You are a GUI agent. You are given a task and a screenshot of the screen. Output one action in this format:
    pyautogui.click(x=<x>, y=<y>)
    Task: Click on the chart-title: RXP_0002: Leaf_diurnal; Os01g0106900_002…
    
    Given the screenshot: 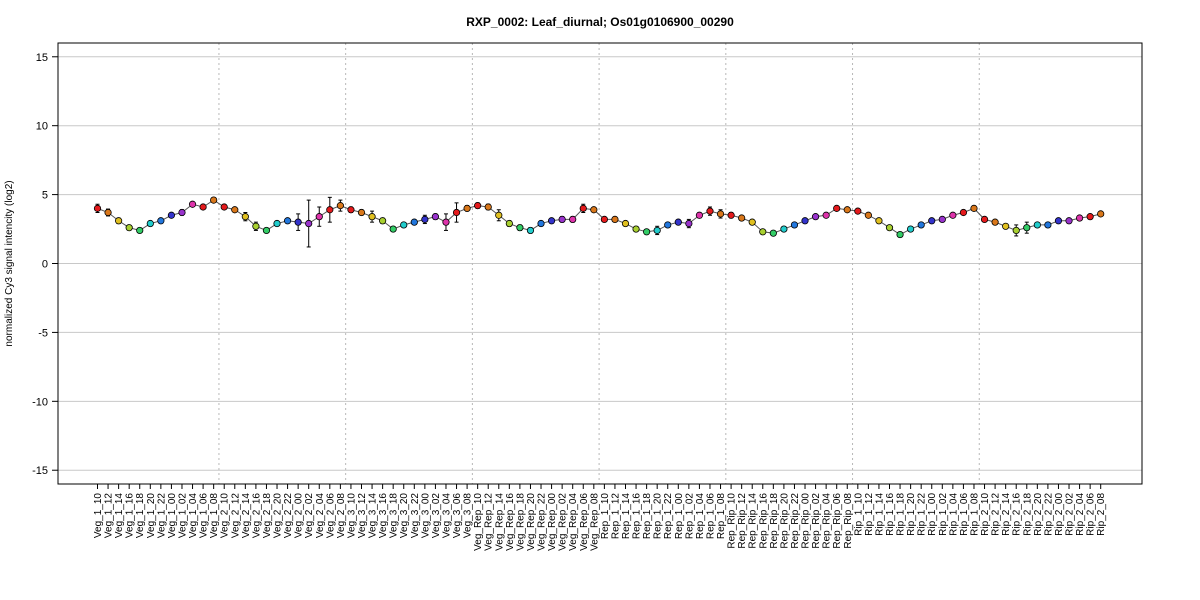 What is the action you would take?
    pyautogui.click(x=600, y=22)
    